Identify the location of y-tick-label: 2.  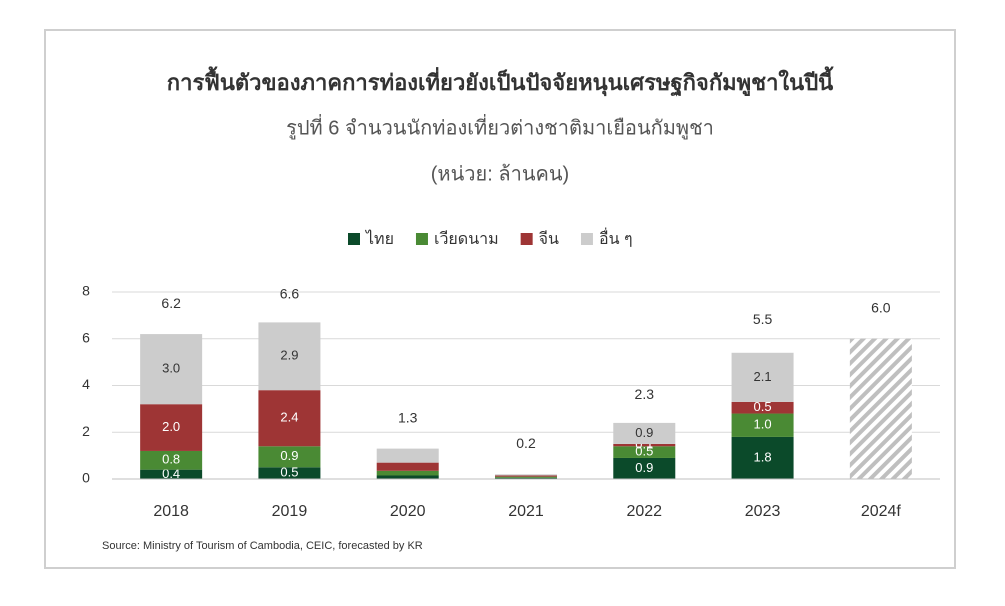
(86, 431).